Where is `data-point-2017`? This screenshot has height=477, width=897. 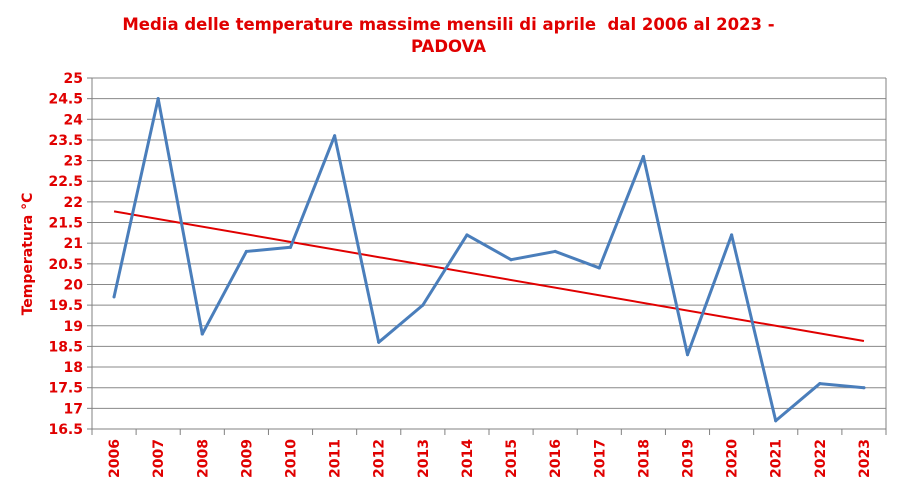
data-point-2017 is located at coordinates (599, 268).